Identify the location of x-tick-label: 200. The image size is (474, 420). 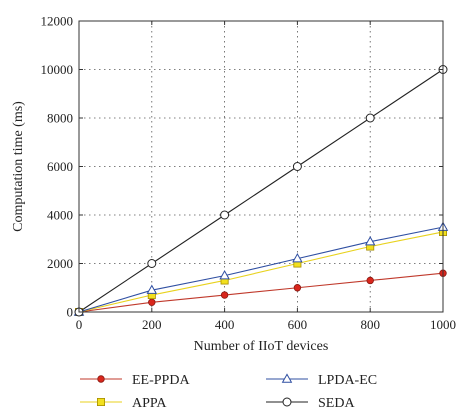
(152, 324).